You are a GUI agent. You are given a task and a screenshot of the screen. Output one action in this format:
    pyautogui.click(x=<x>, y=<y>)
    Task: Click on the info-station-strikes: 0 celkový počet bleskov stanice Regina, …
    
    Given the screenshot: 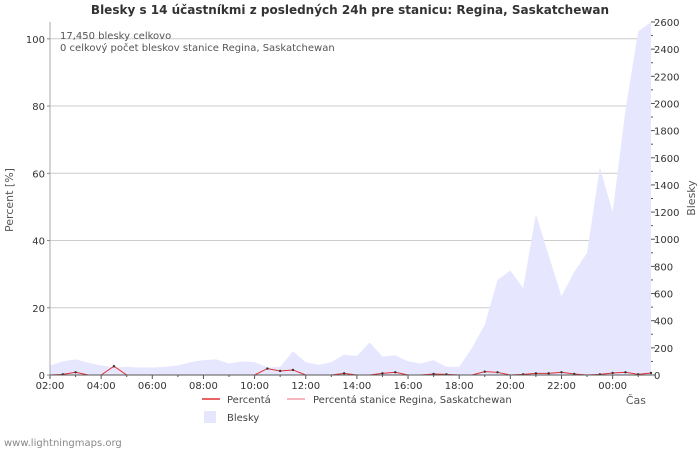 What is the action you would take?
    pyautogui.click(x=197, y=48)
    